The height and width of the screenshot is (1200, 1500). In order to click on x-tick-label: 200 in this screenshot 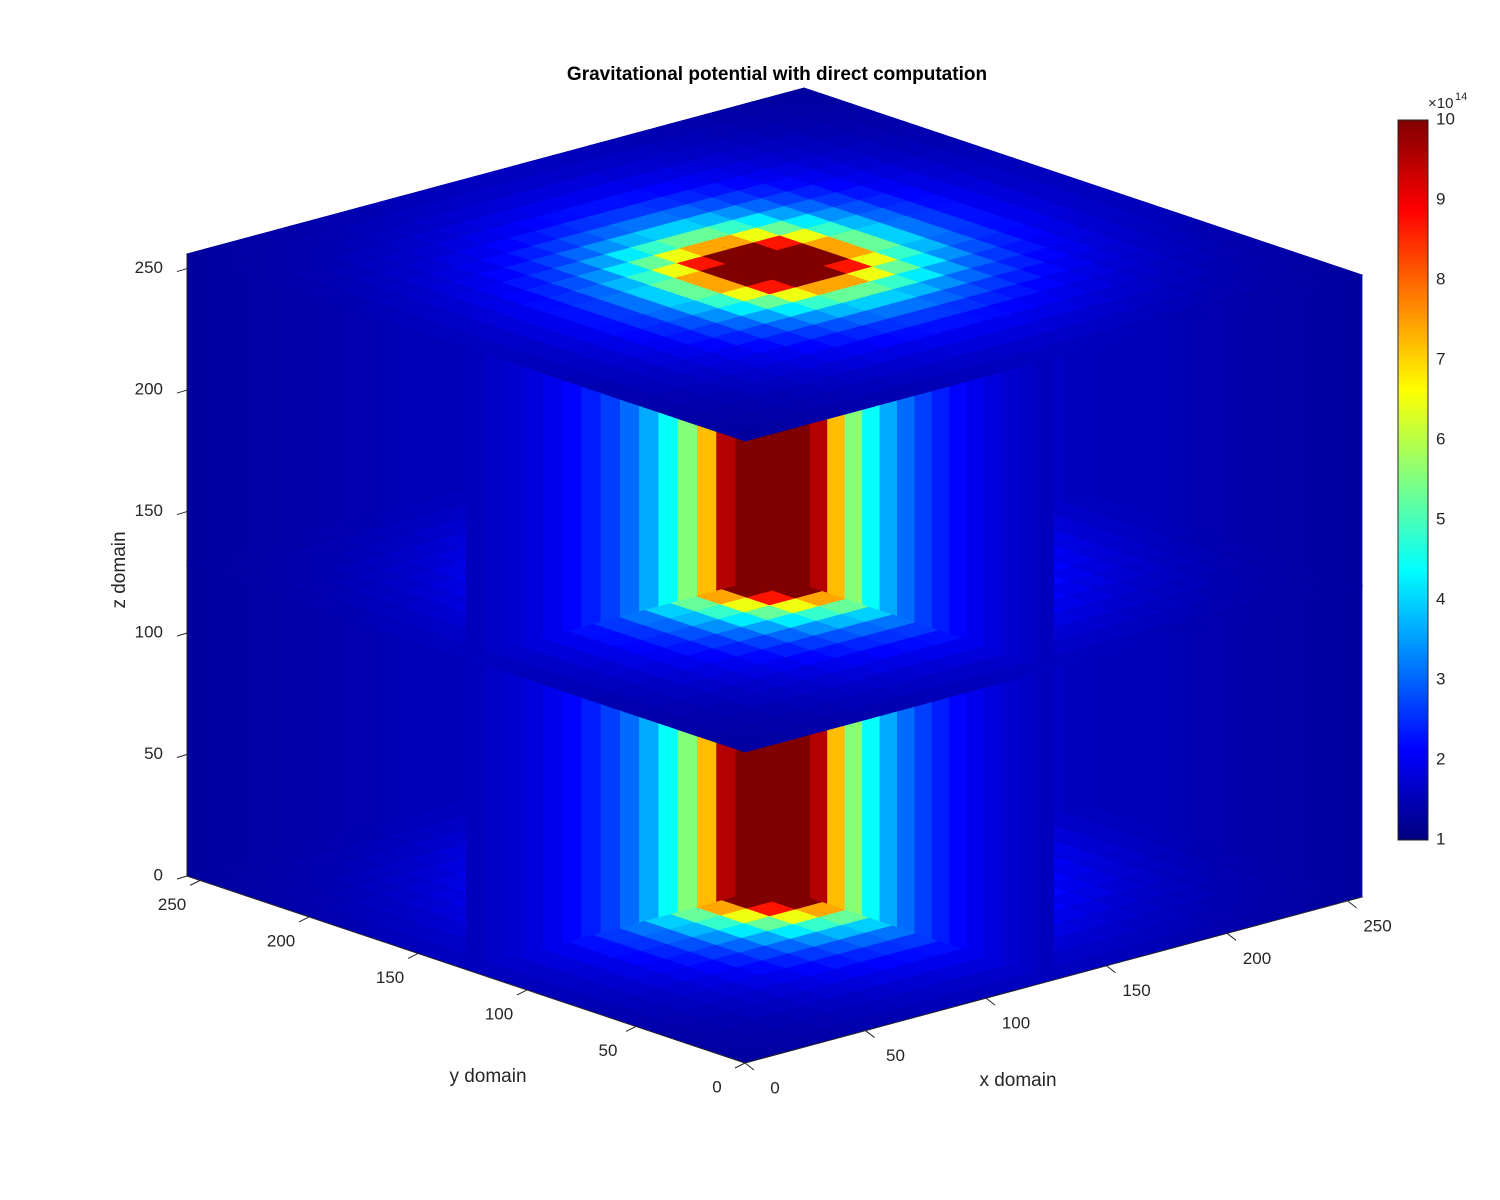, I will do `click(1257, 958)`.